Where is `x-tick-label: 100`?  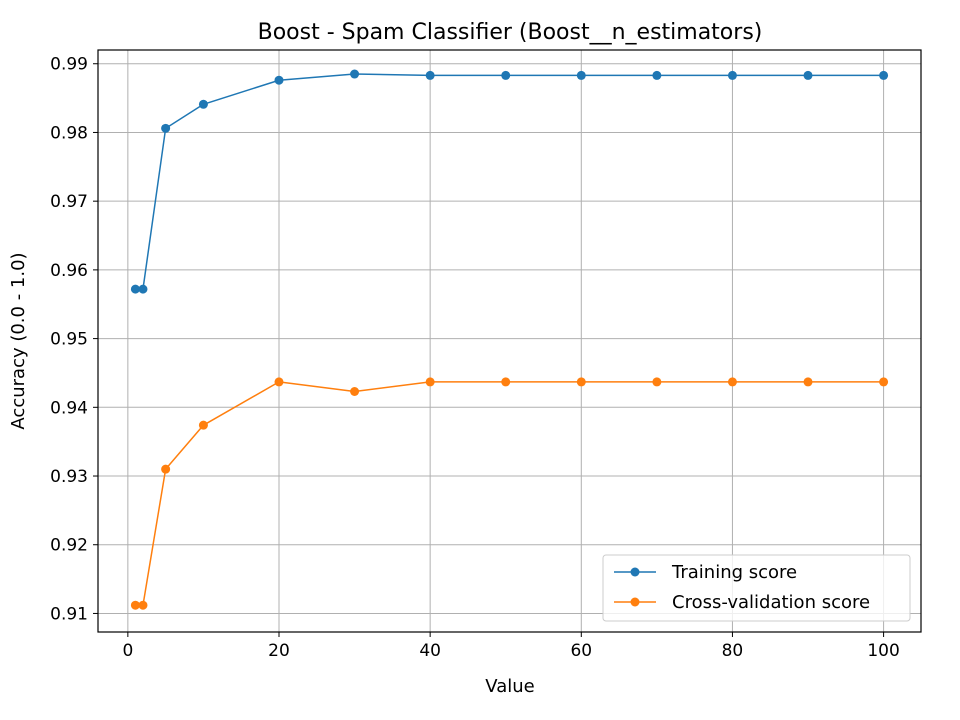
x-tick-label: 100 is located at coordinates (883, 651).